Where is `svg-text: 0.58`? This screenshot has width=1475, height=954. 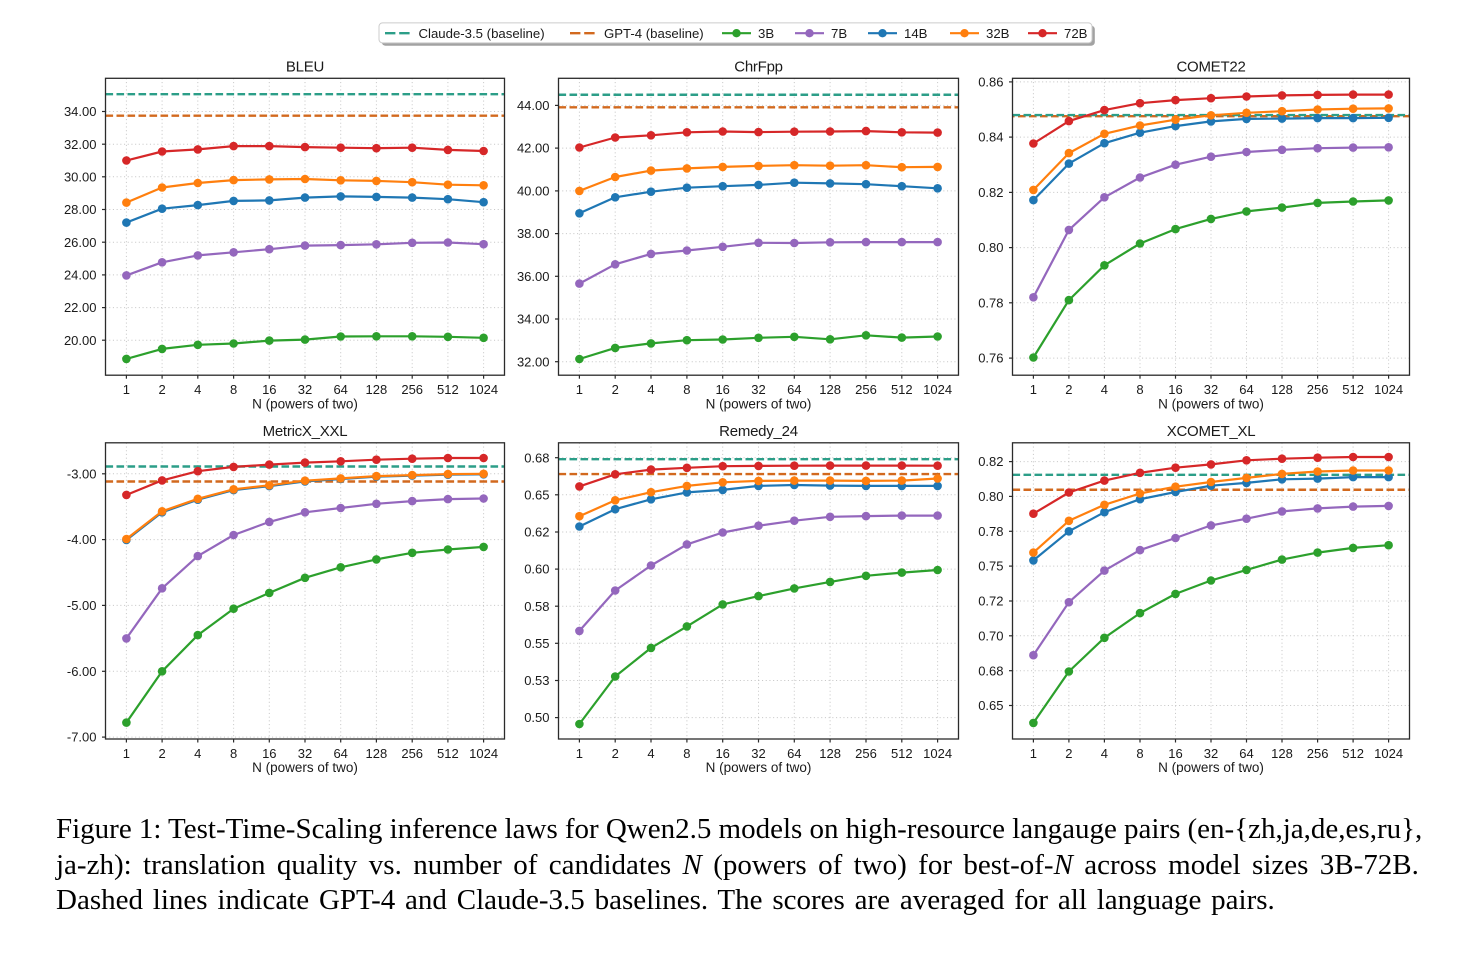
svg-text: 0.58 is located at coordinates (536, 606).